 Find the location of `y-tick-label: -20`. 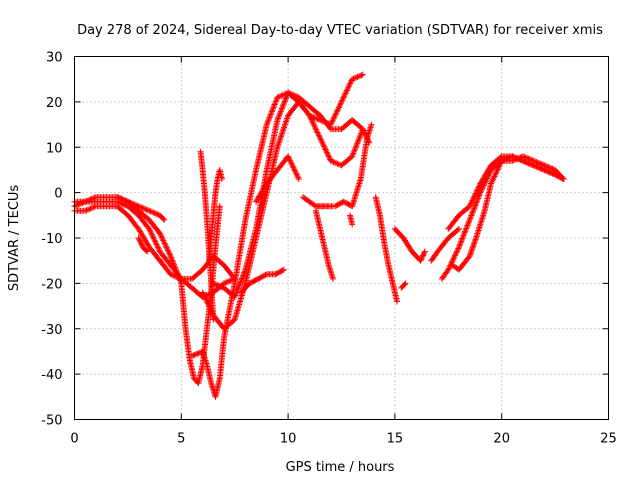

y-tick-label: -20 is located at coordinates (51, 284).